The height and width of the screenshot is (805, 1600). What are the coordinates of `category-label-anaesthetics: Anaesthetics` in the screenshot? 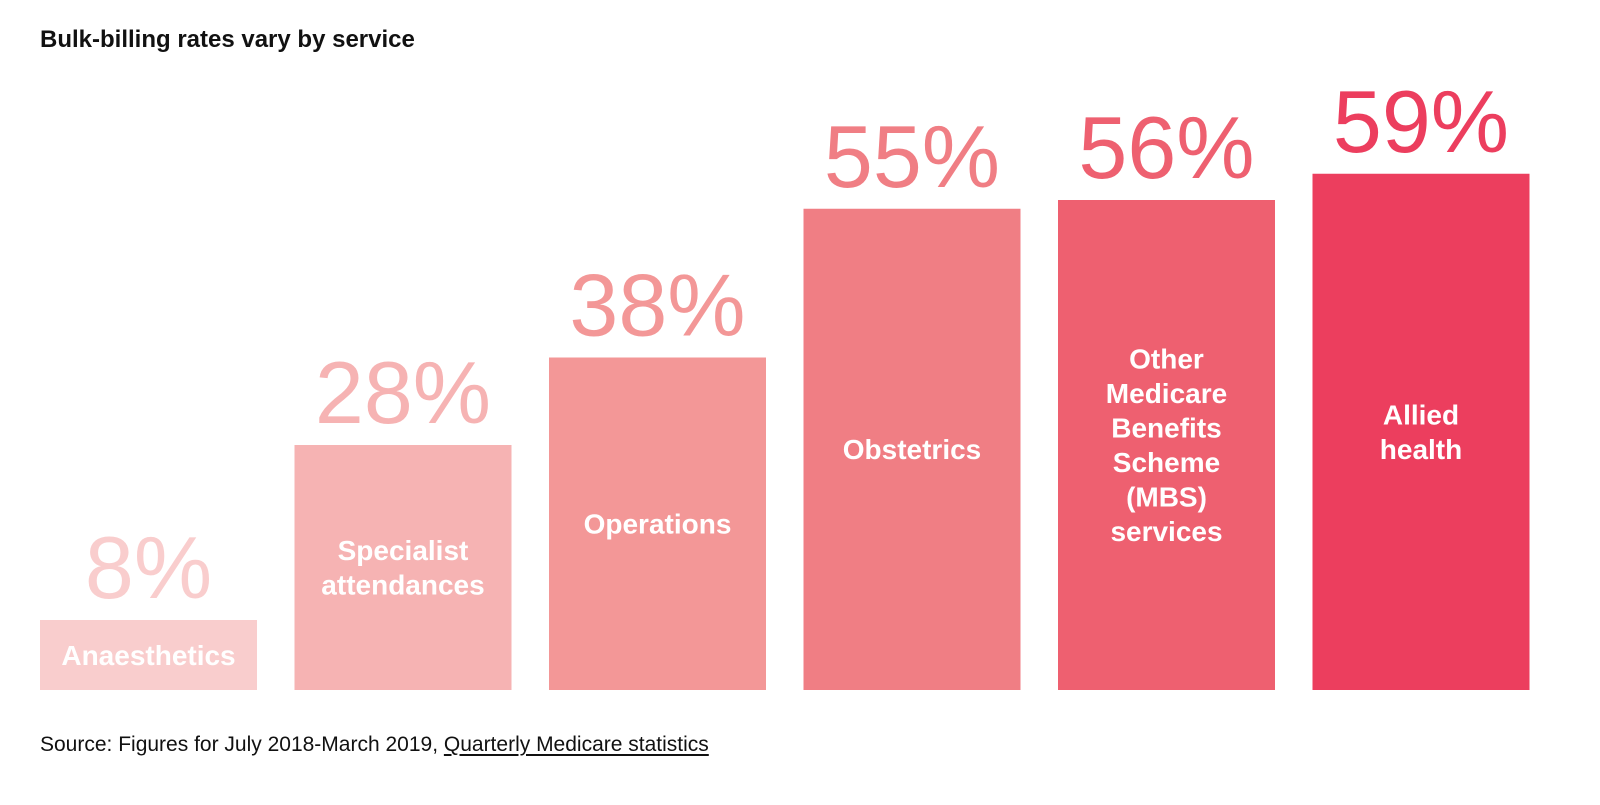 It's located at (148, 655).